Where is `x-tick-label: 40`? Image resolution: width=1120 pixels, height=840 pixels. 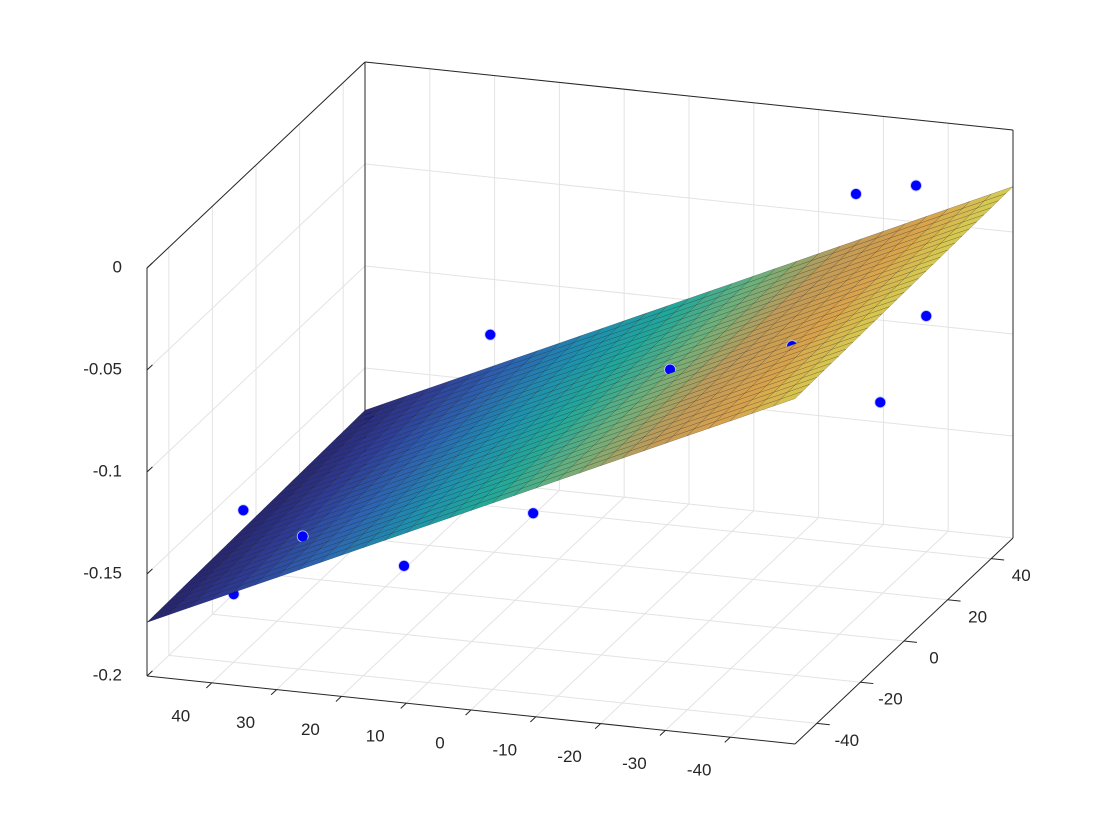
x-tick-label: 40 is located at coordinates (180, 715).